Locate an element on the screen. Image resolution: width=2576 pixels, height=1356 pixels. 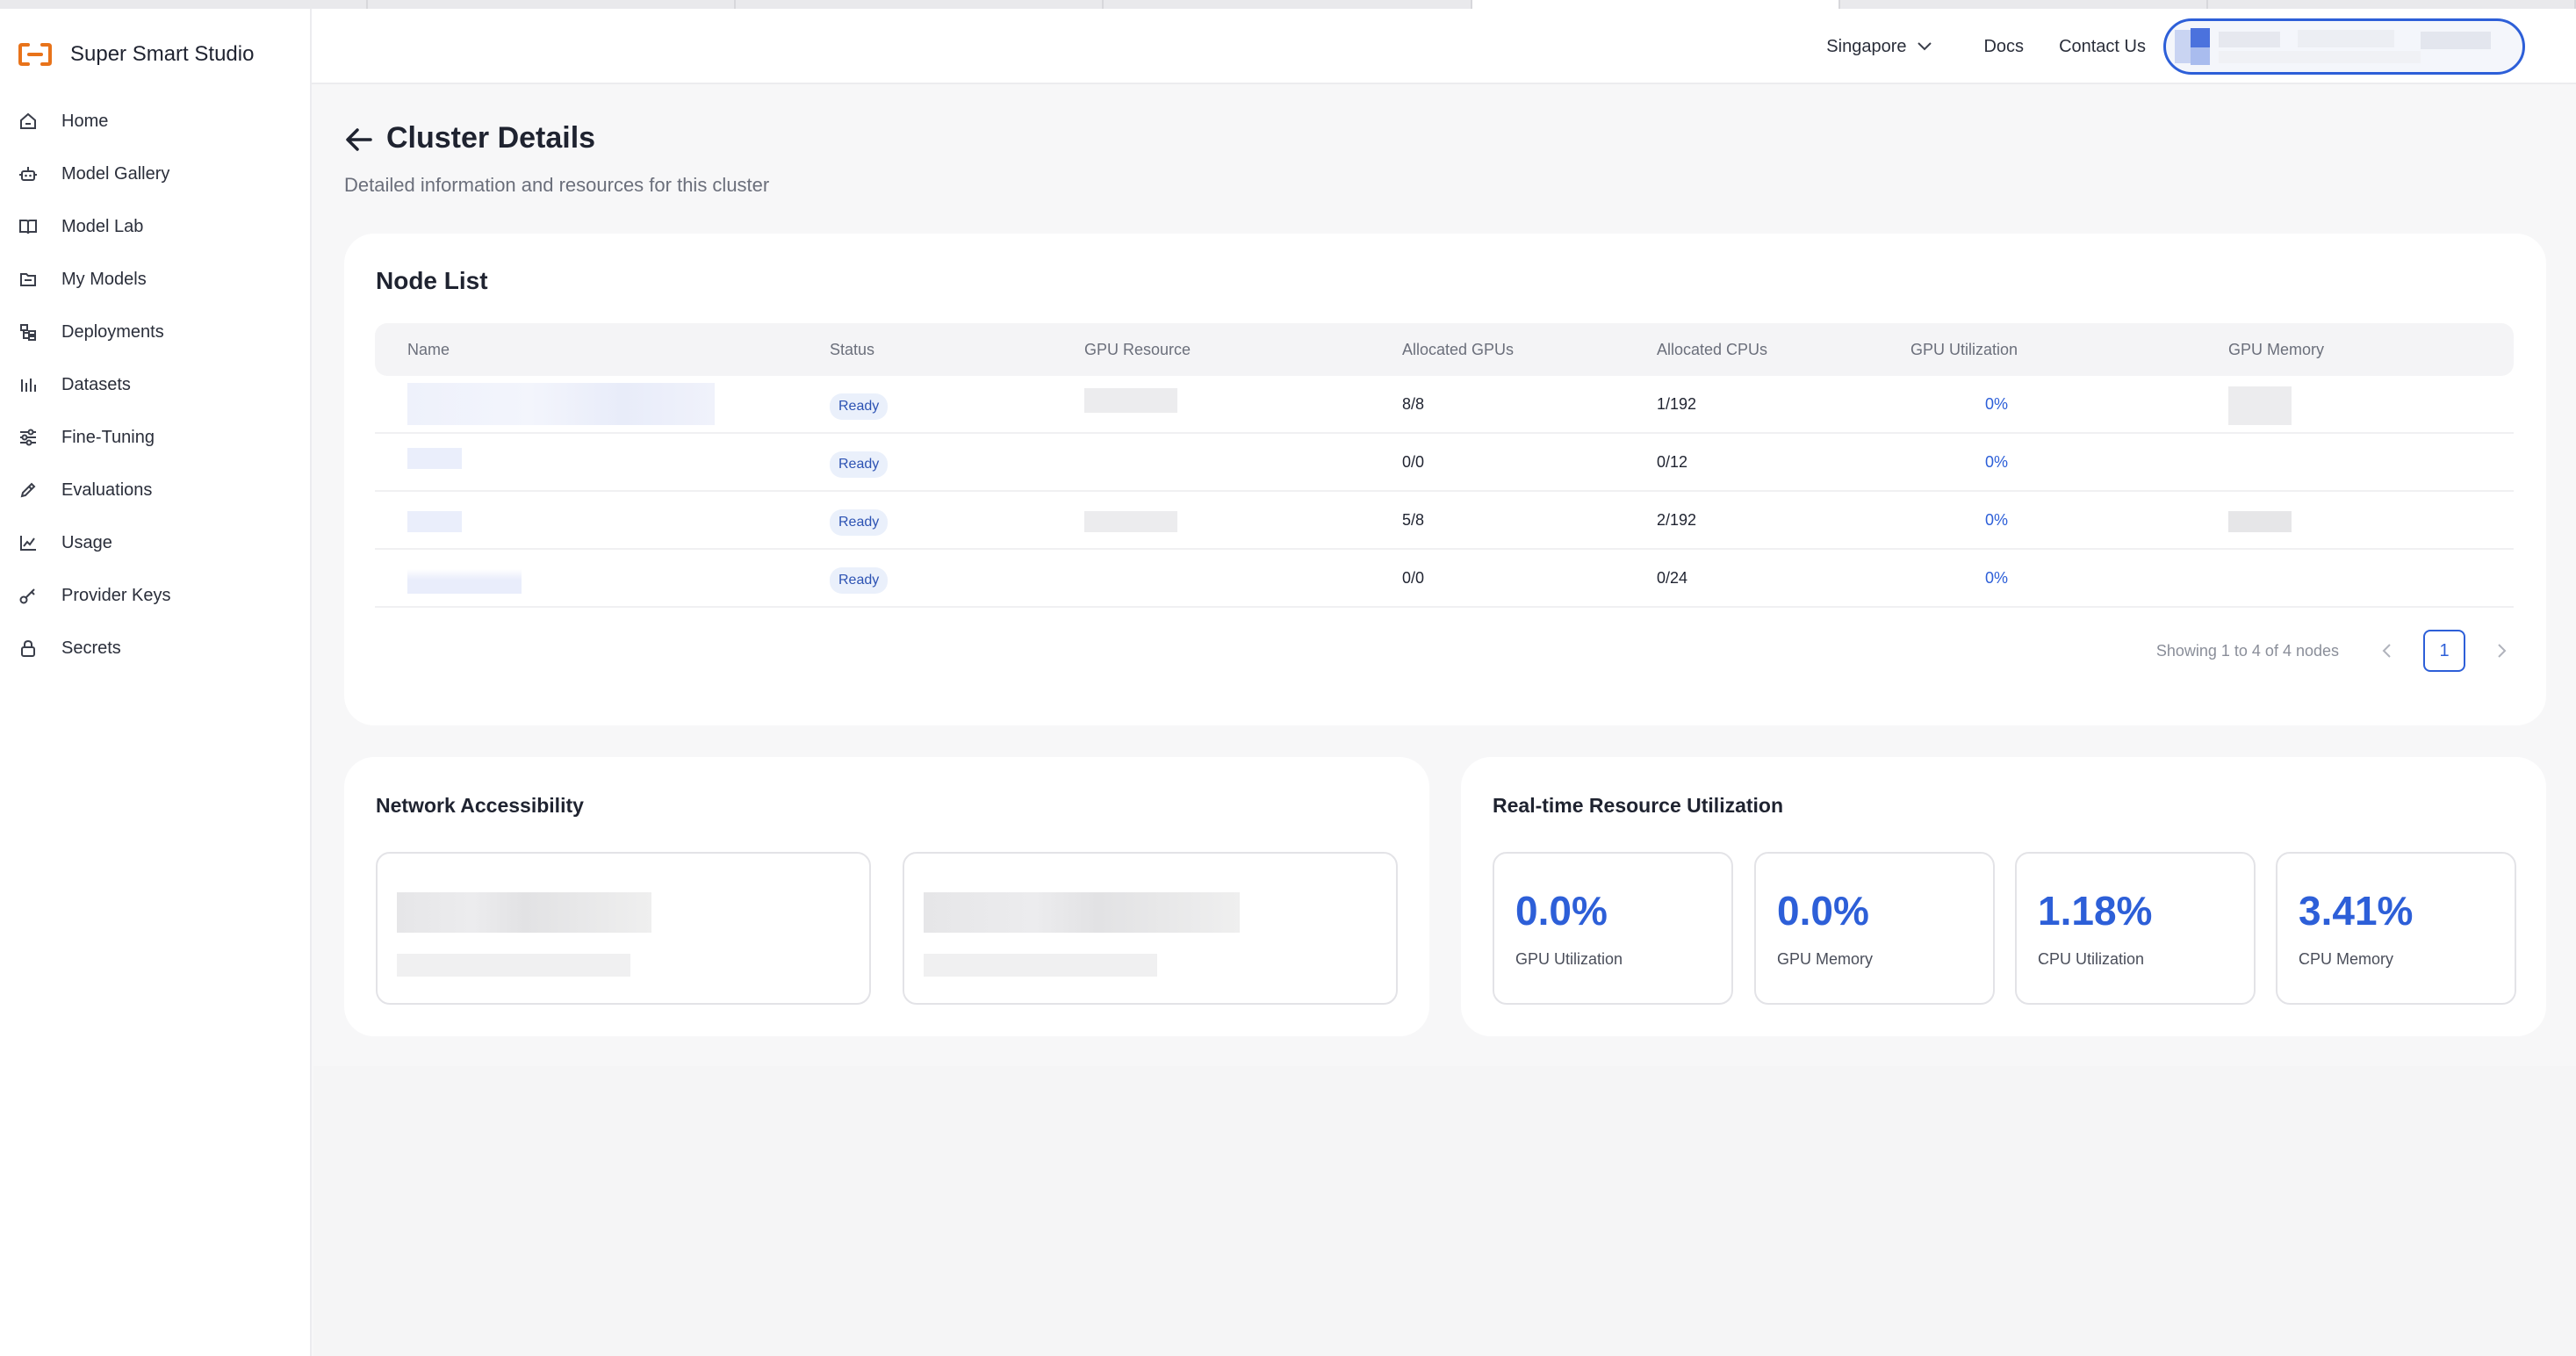
lock-icon is located at coordinates (28, 648).